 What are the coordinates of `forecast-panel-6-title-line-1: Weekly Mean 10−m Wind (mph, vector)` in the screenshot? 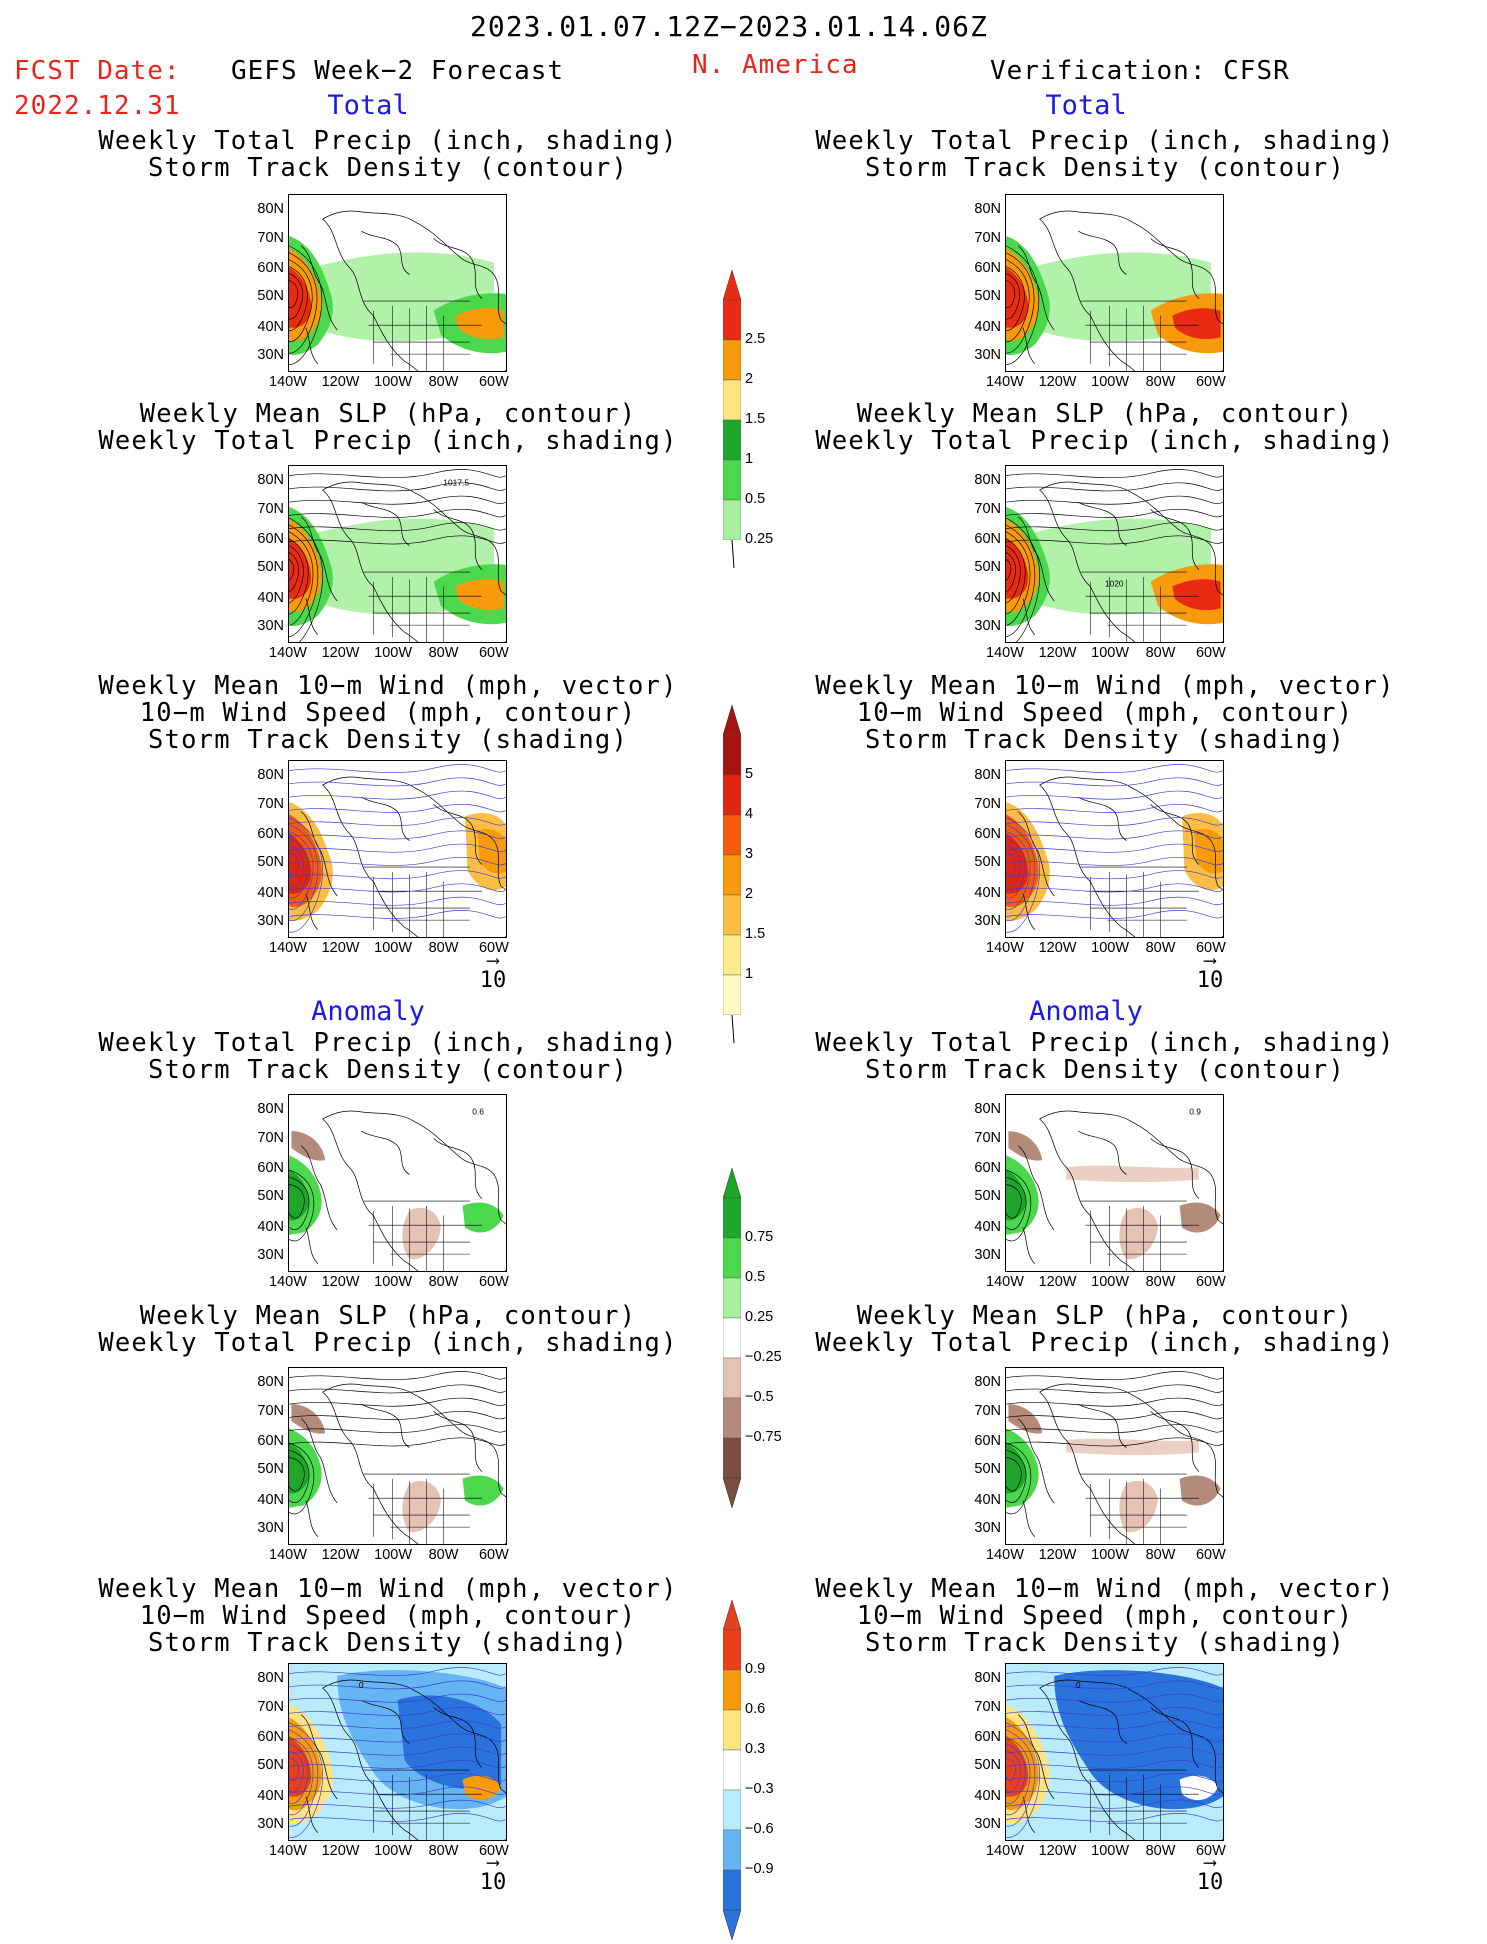 It's located at (388, 1589).